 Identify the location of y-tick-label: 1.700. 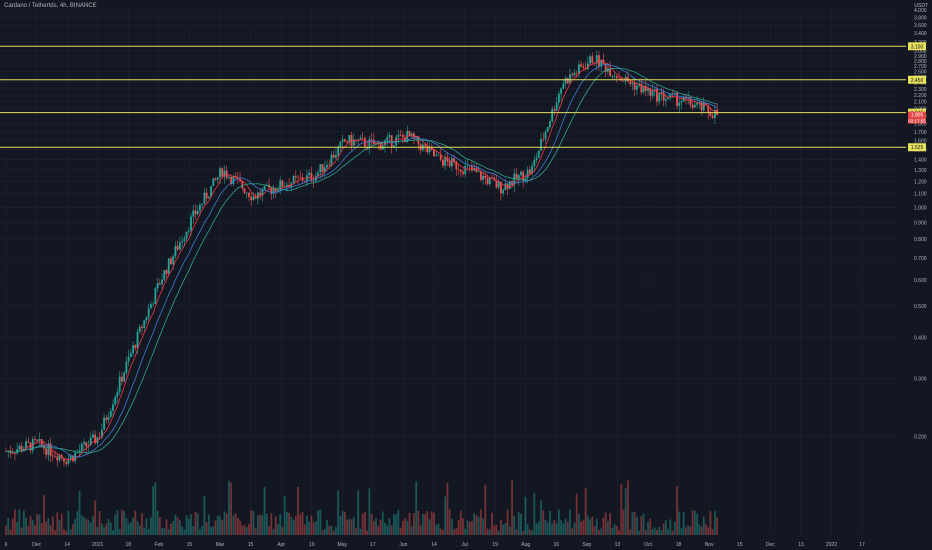
(920, 133).